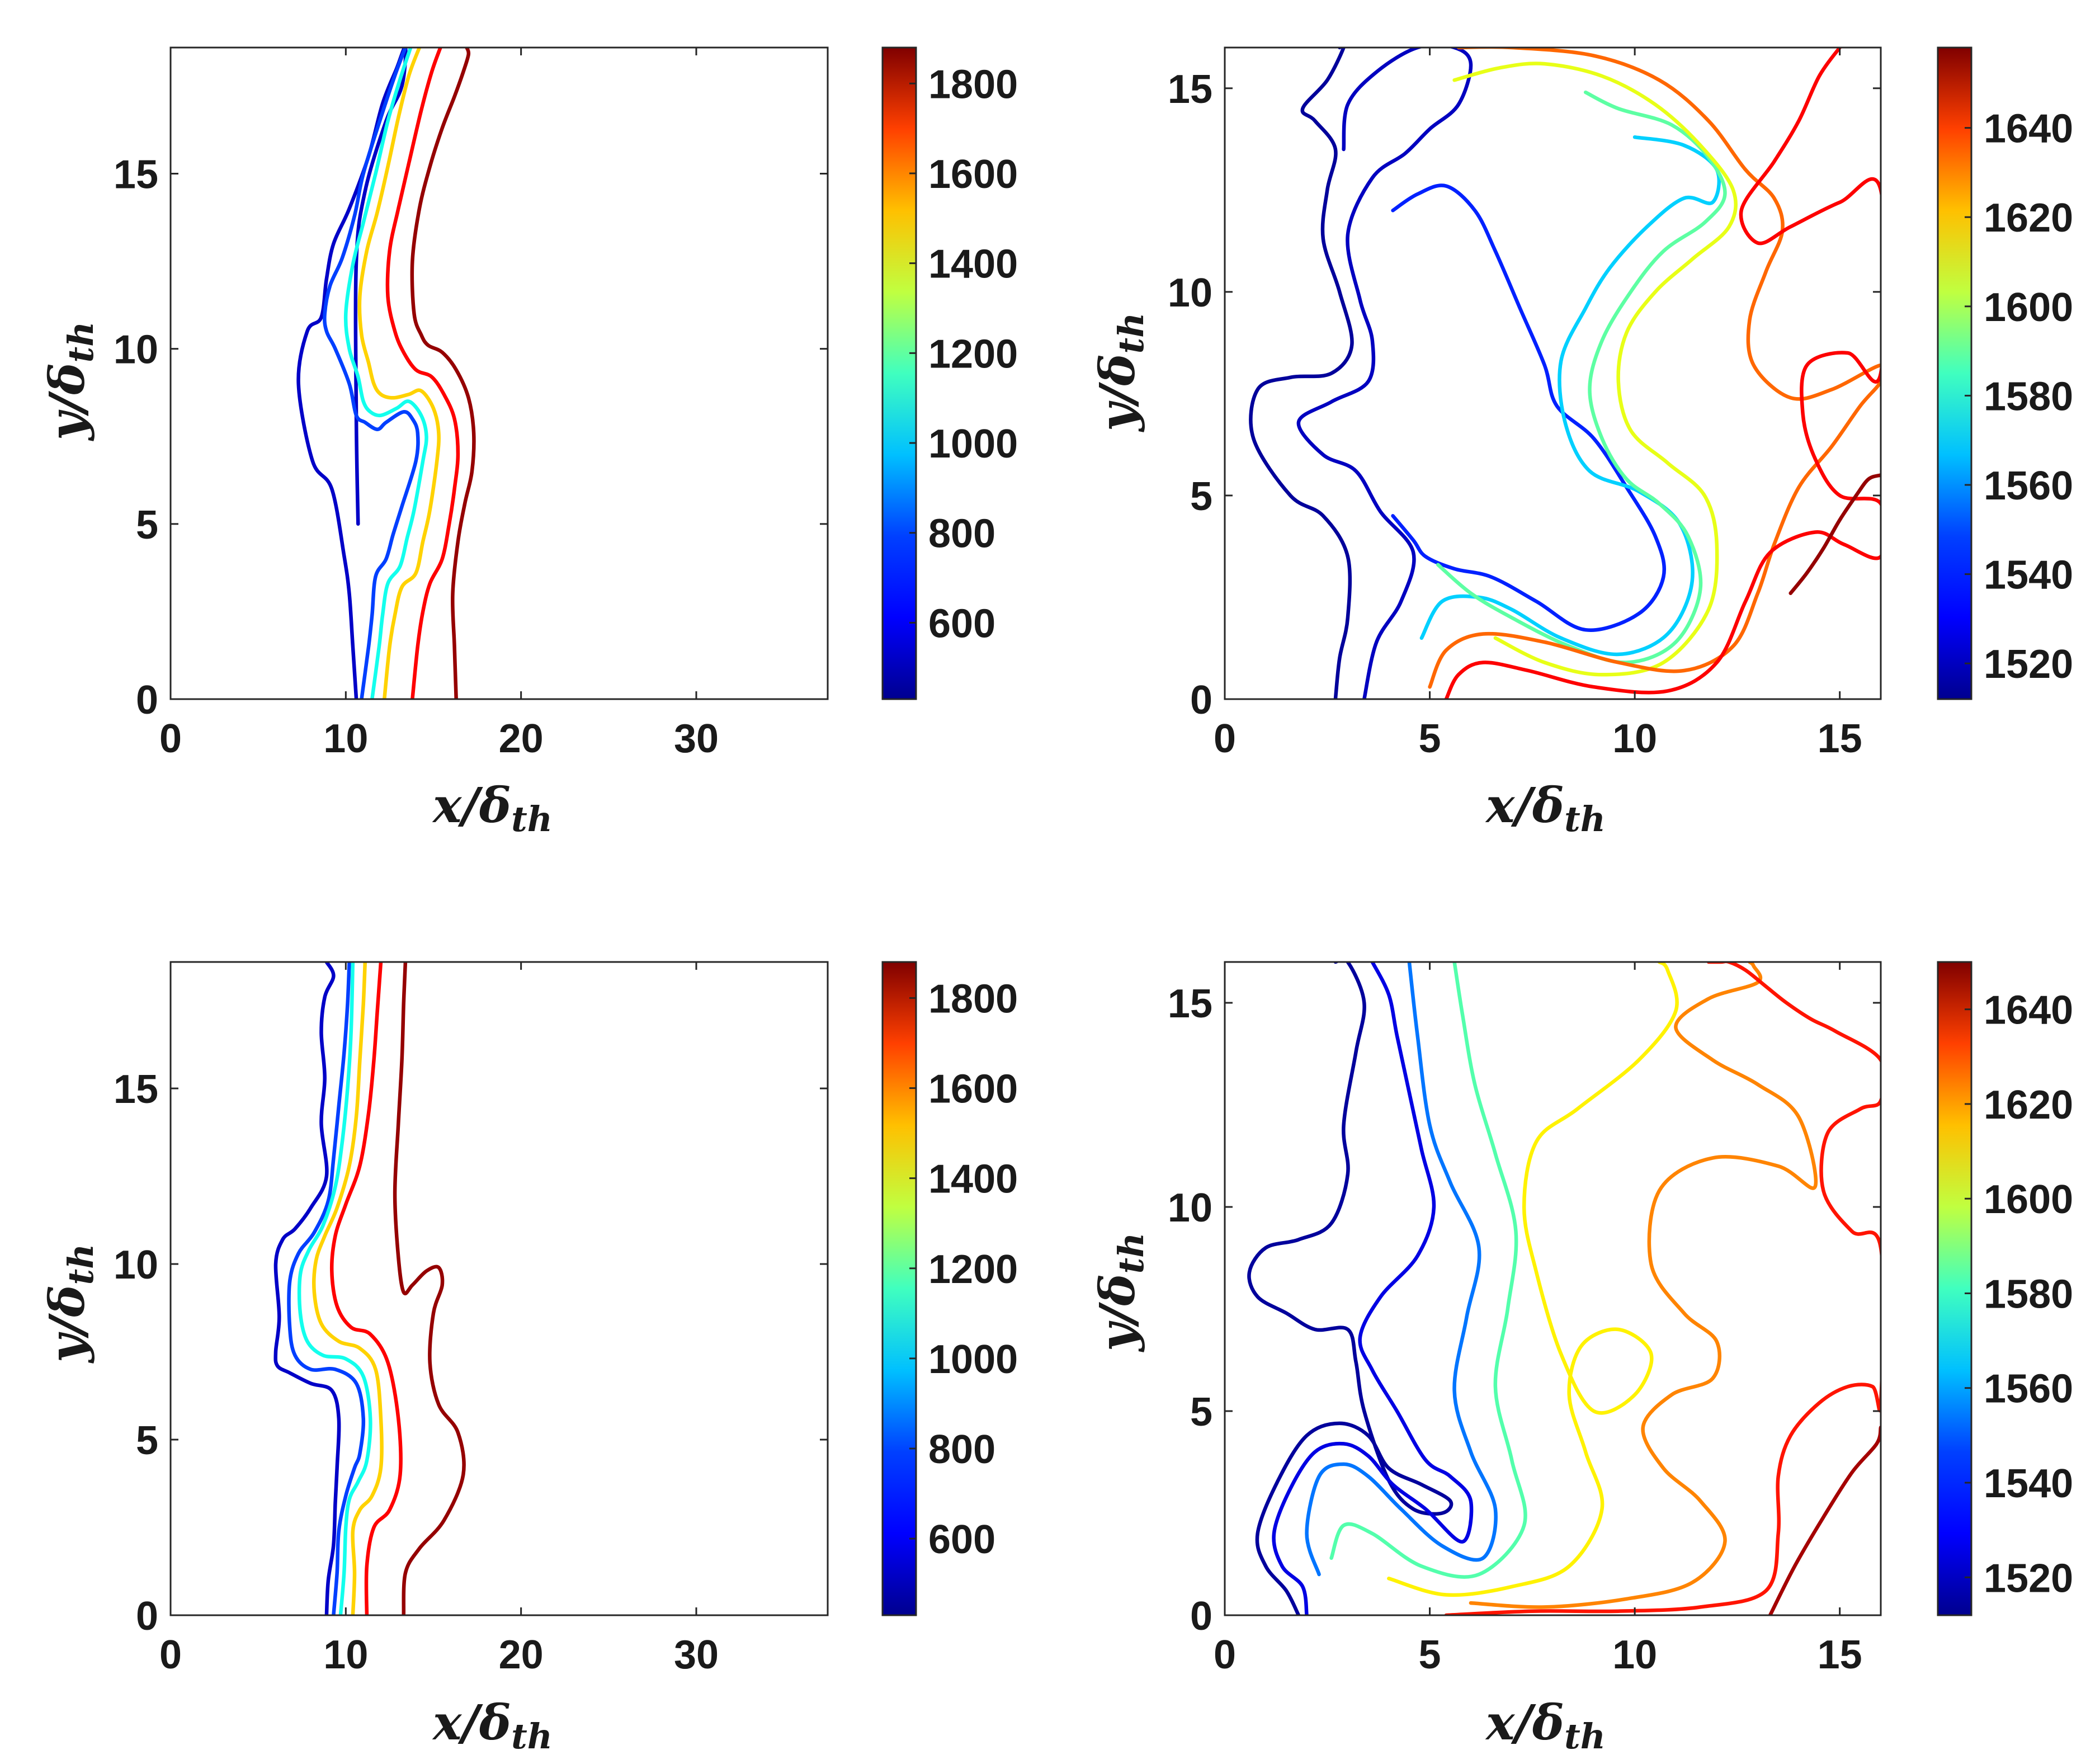 Image resolution: width=2100 pixels, height=1764 pixels. What do you see at coordinates (973, 1359) in the screenshot?
I see `colorbar-tick-label: 1000` at bounding box center [973, 1359].